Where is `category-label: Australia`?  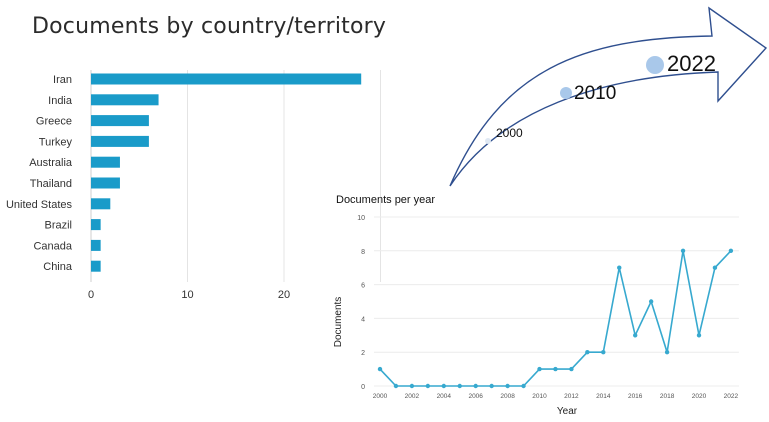 category-label: Australia is located at coordinates (51, 163).